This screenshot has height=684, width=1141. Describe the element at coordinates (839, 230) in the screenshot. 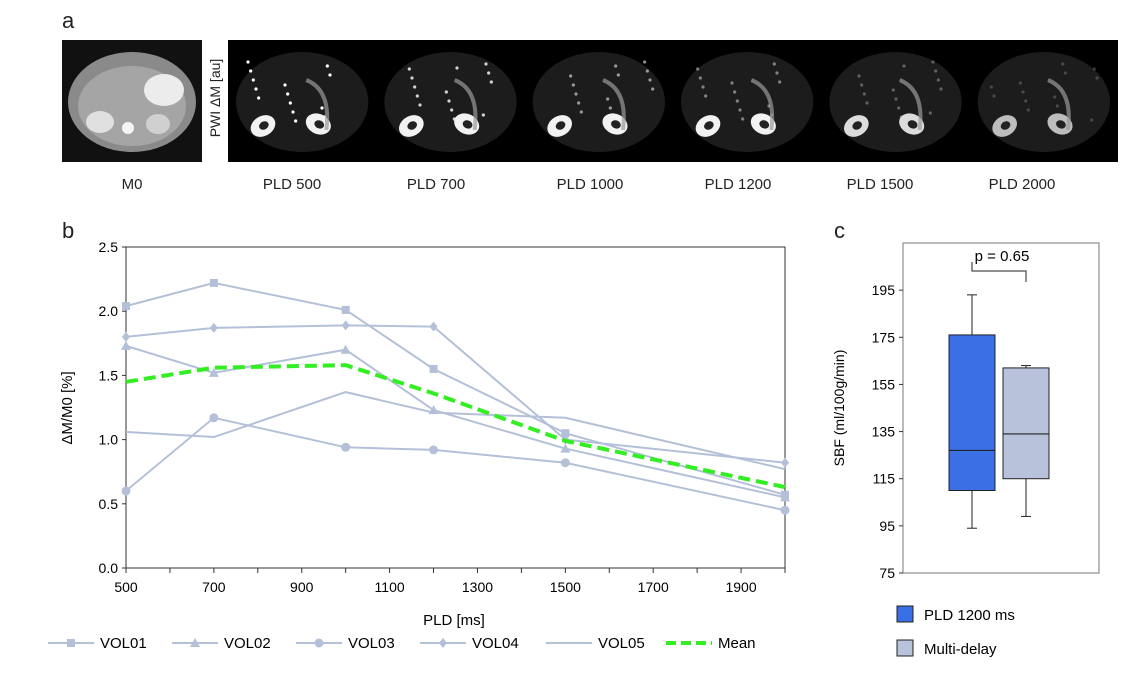

I see `panel-letter-c: c` at that location.